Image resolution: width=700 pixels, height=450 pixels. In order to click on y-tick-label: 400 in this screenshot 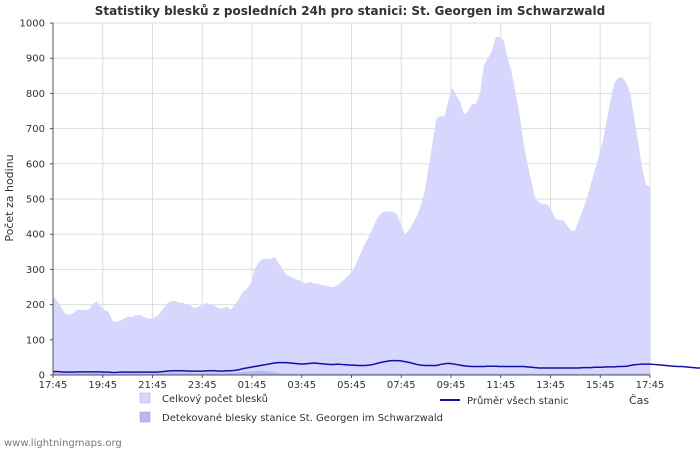, I will do `click(35, 235)`.